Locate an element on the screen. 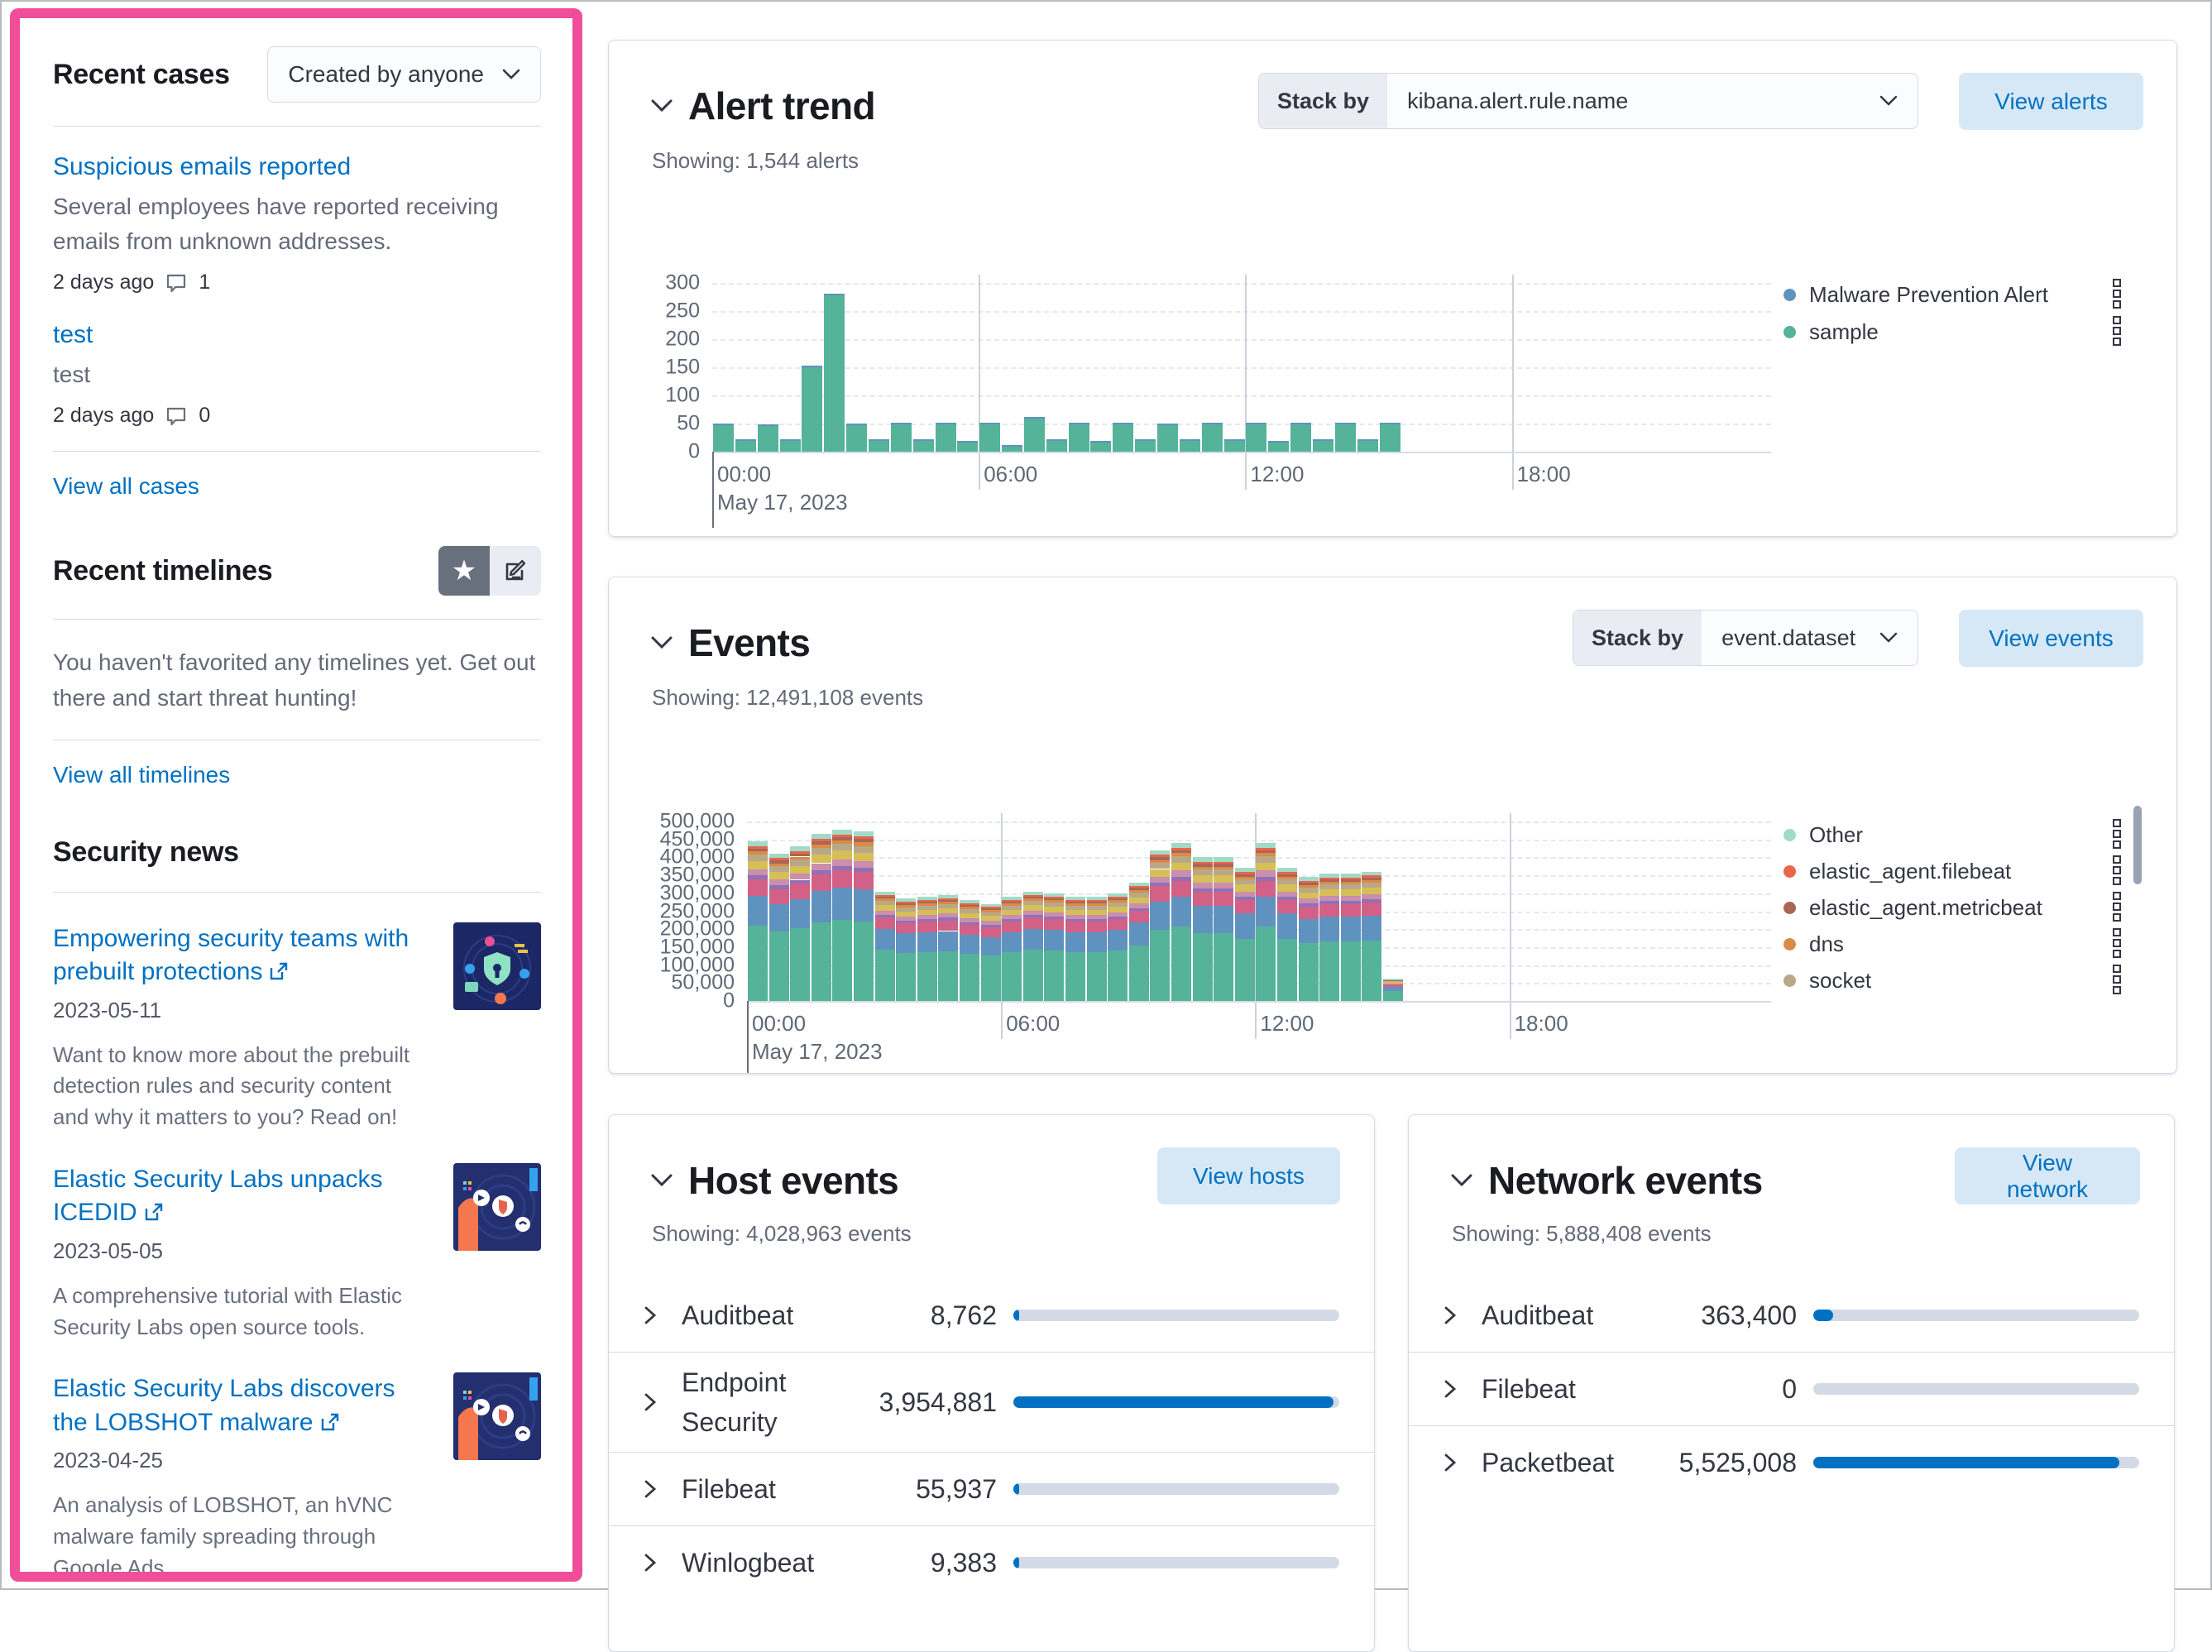  legend-item: dns is located at coordinates (1813, 944).